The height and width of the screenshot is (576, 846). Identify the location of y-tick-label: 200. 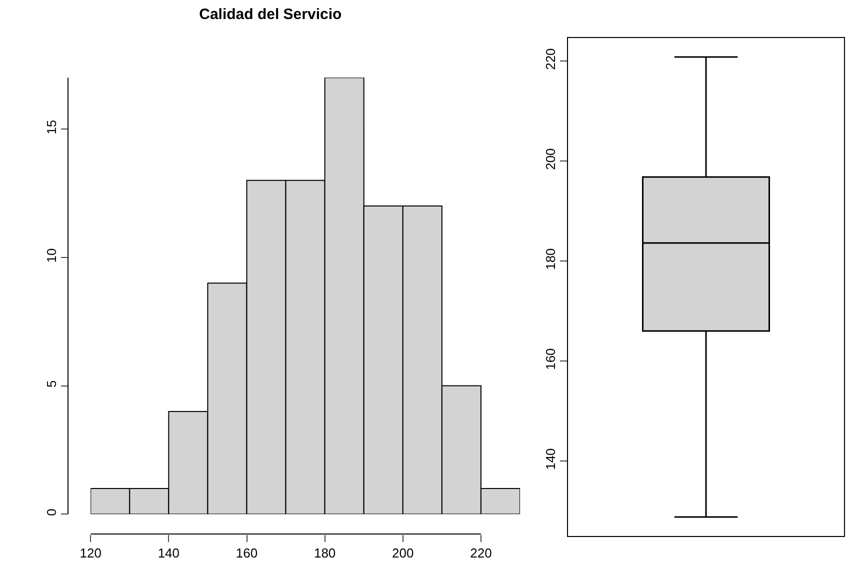
(550, 159).